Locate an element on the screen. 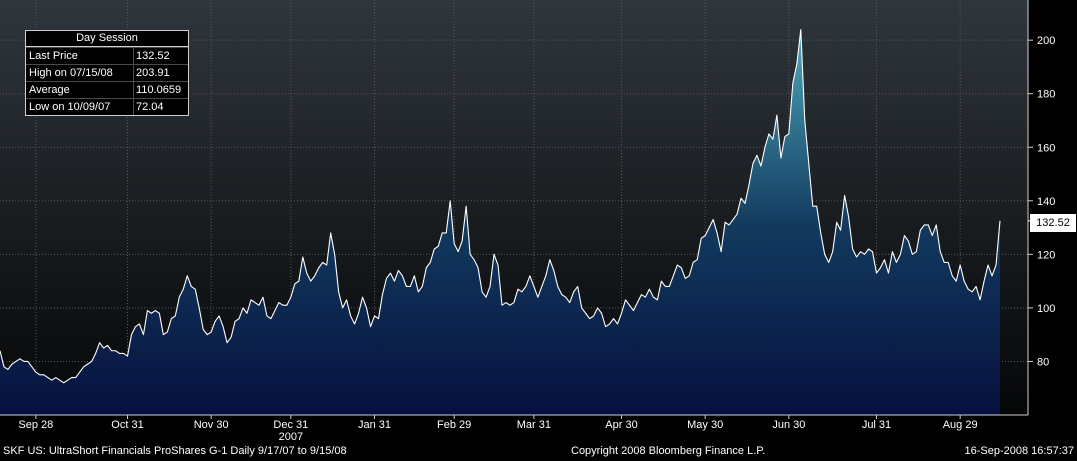 The image size is (1077, 461). last-price-tag: 132.52 is located at coordinates (1053, 223).